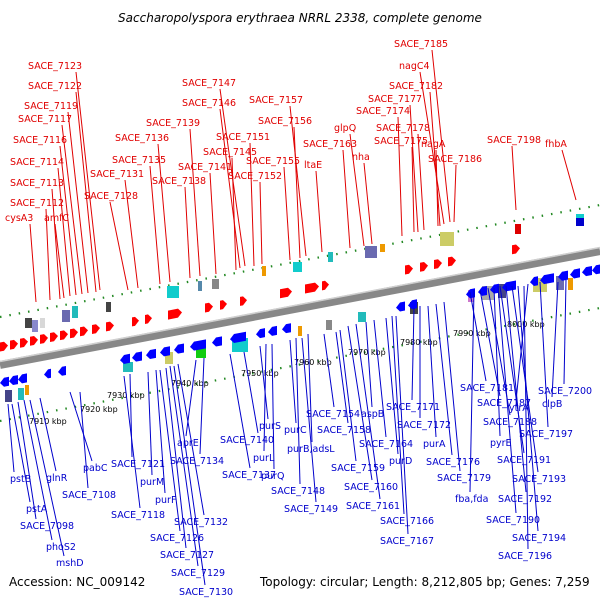 The width and height of the screenshot is (600, 600). What do you see at coordinates (311, 449) in the screenshot?
I see `gene-label: purB,adsL` at bounding box center [311, 449].